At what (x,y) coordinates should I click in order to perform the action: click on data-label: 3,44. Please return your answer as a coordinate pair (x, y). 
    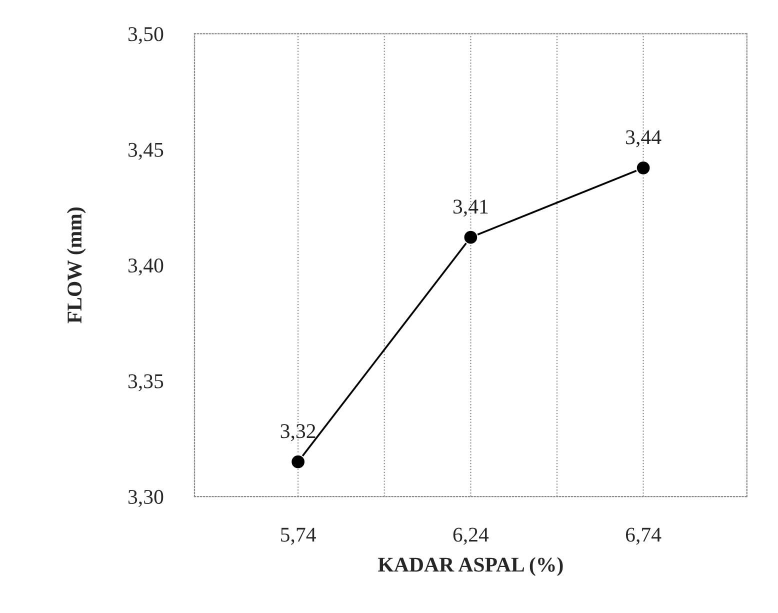
    Looking at the image, I should click on (644, 139).